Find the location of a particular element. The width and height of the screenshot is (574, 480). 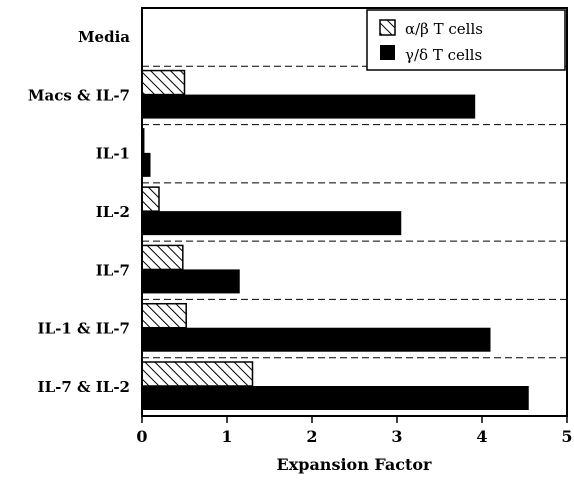

category-label: IL-1 is located at coordinates (113, 154).